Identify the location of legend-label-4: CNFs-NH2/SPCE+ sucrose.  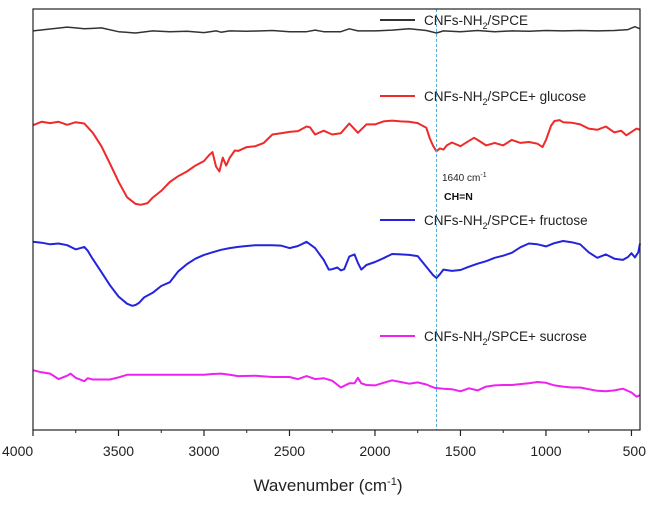
(505, 338).